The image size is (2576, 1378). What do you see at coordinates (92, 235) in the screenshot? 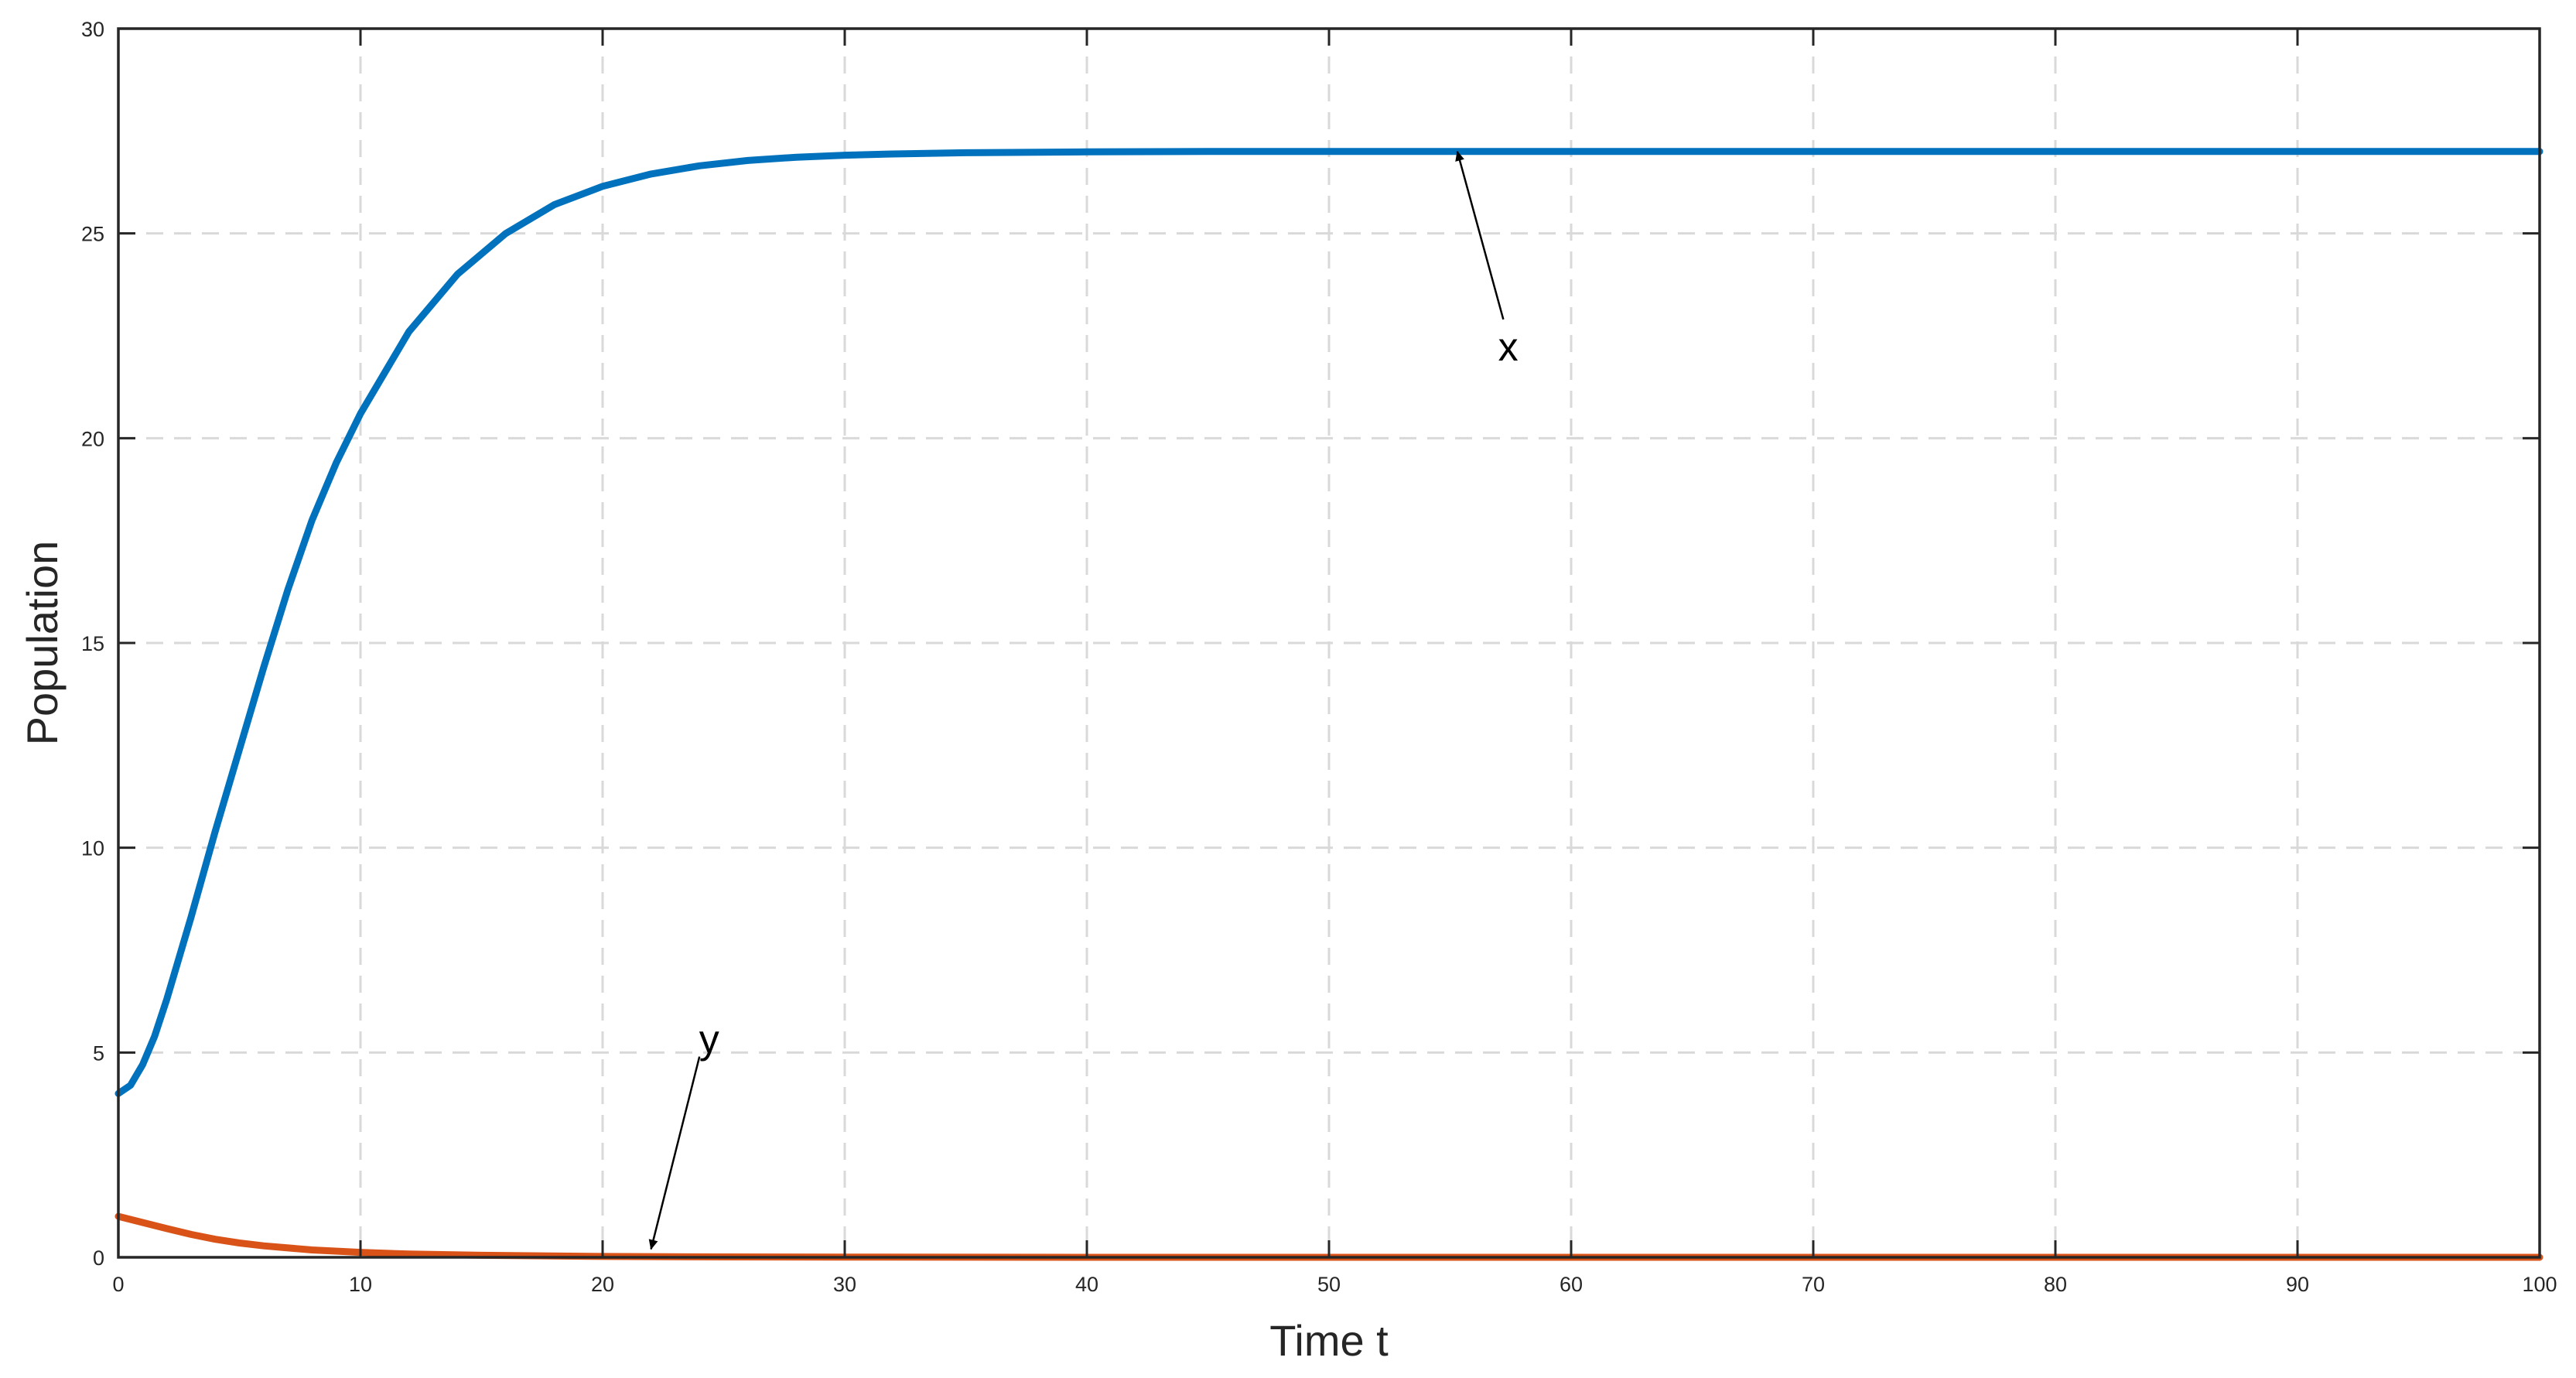
I see `y-tick-label: 25` at bounding box center [92, 235].